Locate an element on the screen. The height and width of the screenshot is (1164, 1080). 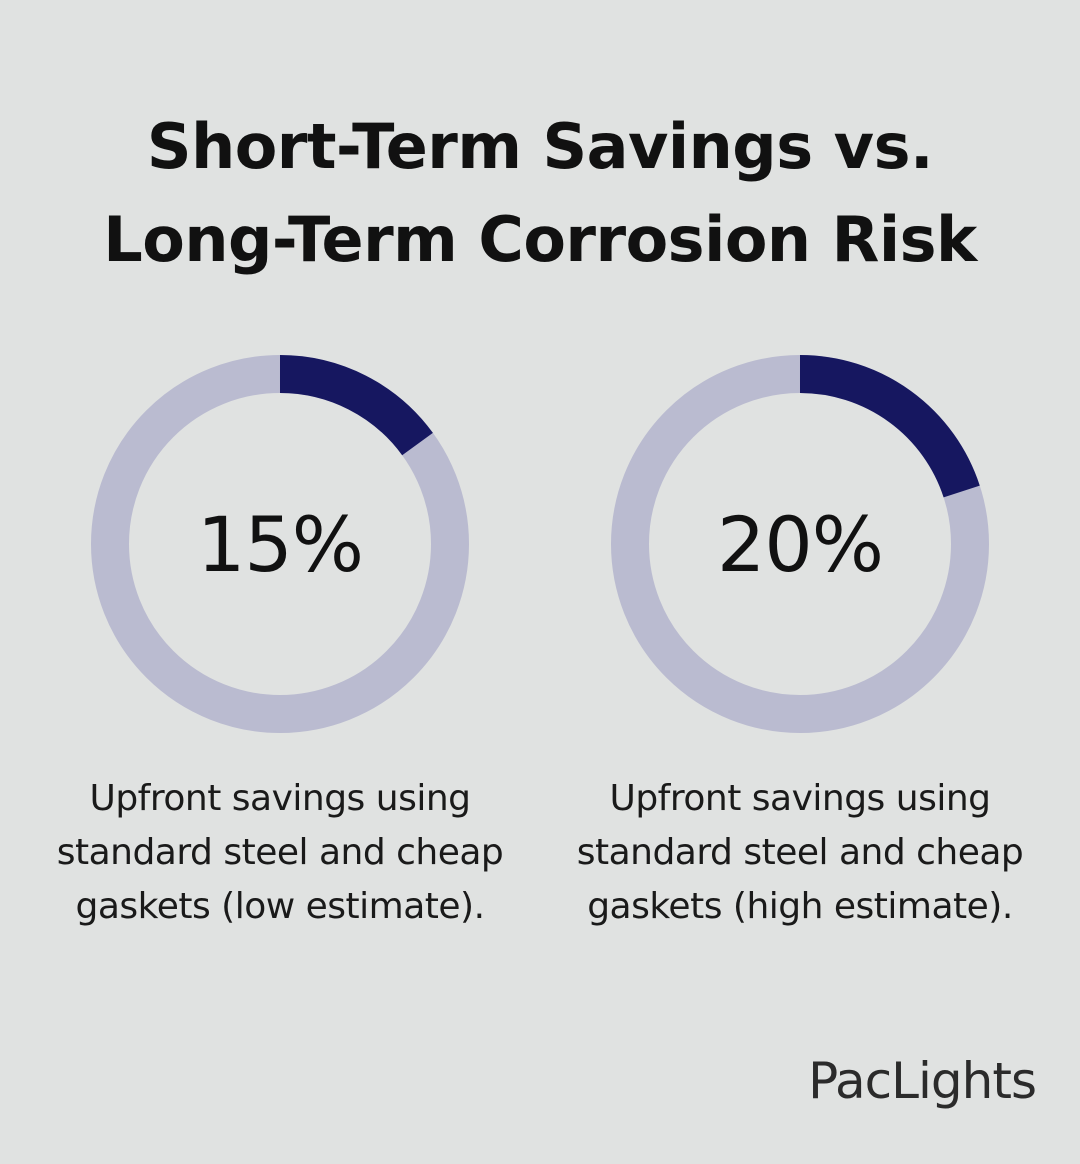
donut-chart-high: 20% is located at coordinates (800, 544).